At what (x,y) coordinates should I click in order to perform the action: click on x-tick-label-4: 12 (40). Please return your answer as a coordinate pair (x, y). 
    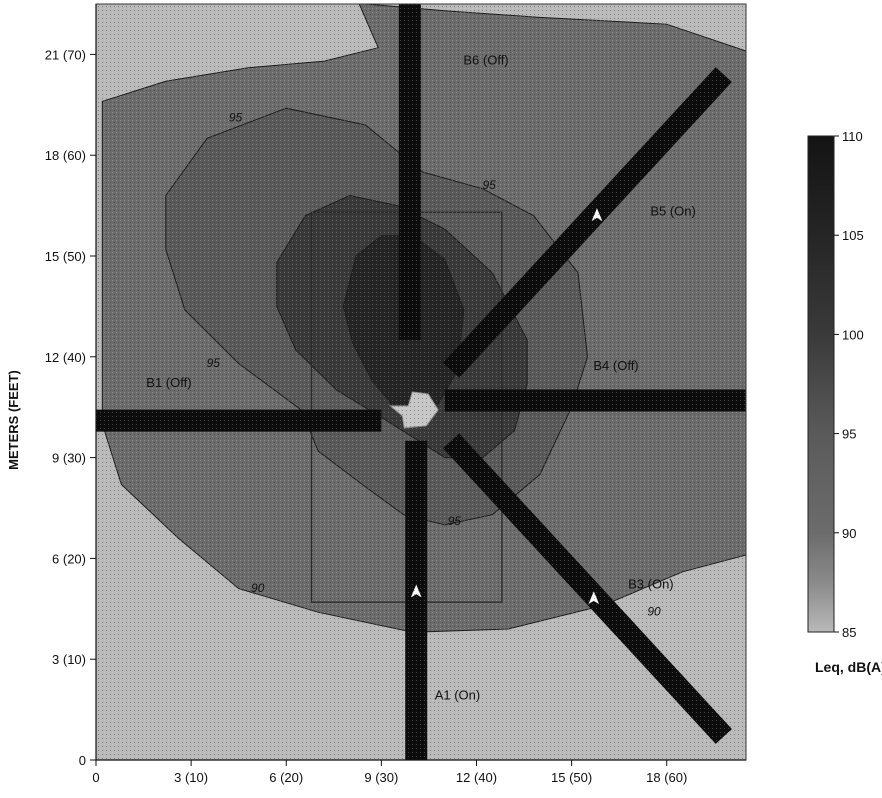
    Looking at the image, I should click on (476, 777).